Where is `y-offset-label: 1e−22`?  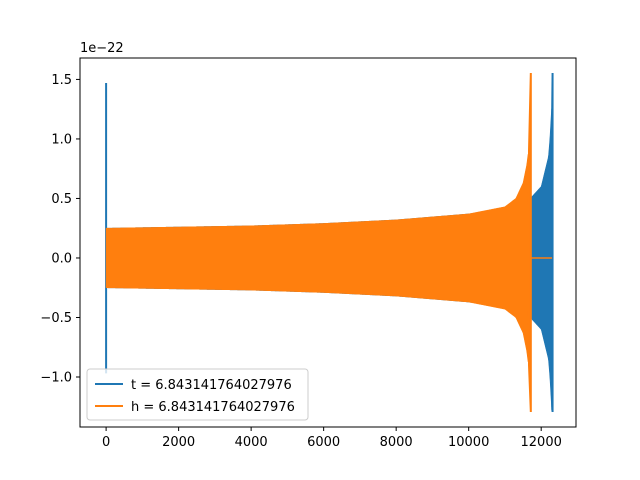 y-offset-label: 1e−22 is located at coordinates (102, 48).